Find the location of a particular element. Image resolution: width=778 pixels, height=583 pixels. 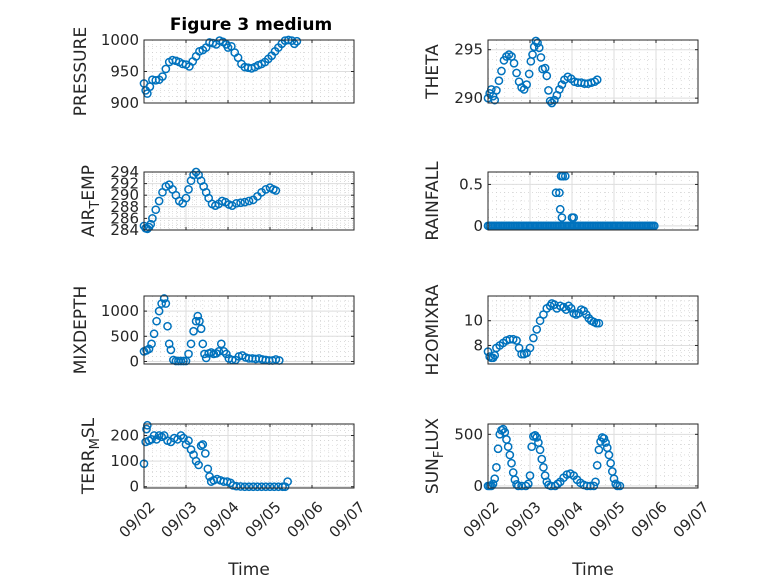

x-tick-label: 09/05 is located at coordinates (262, 519).